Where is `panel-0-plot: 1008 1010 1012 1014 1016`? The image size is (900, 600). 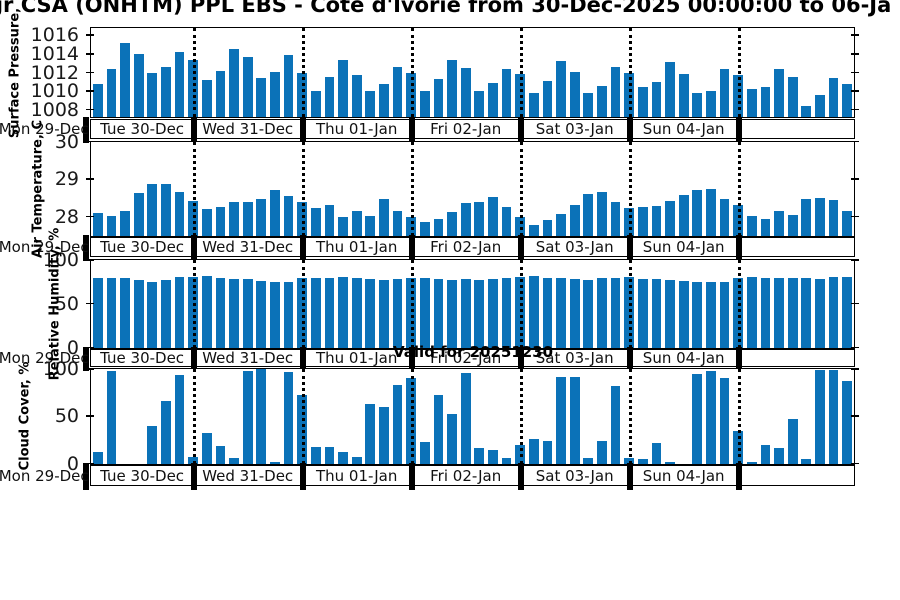
panel-0-plot: 1008 1010 1012 1014 1016 is located at coordinates (445, 72).